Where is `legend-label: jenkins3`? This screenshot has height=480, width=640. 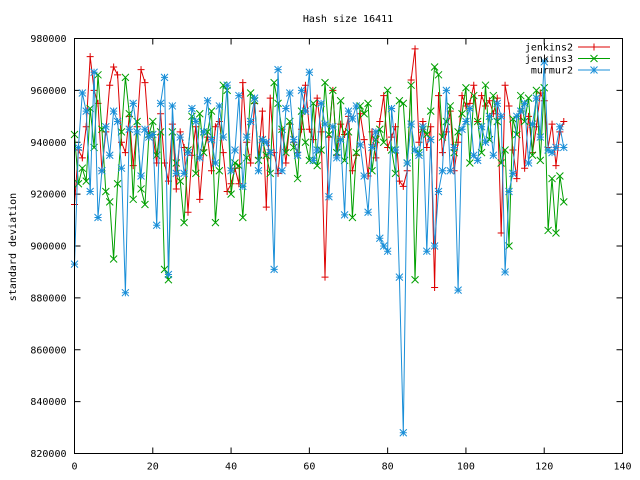 legend-label: jenkins3 is located at coordinates (549, 59).